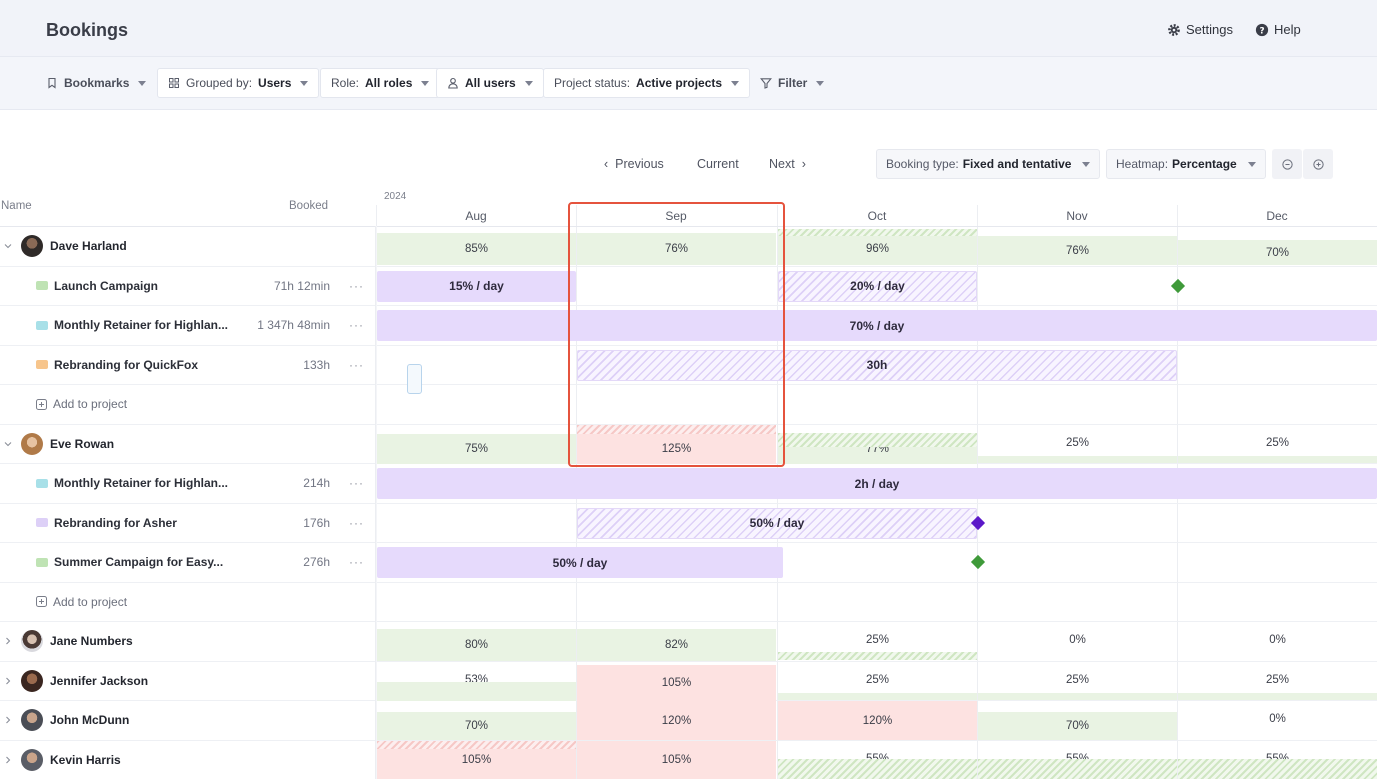 This screenshot has height=779, width=1377. I want to click on heatmap-value: 76%, so click(676, 249).